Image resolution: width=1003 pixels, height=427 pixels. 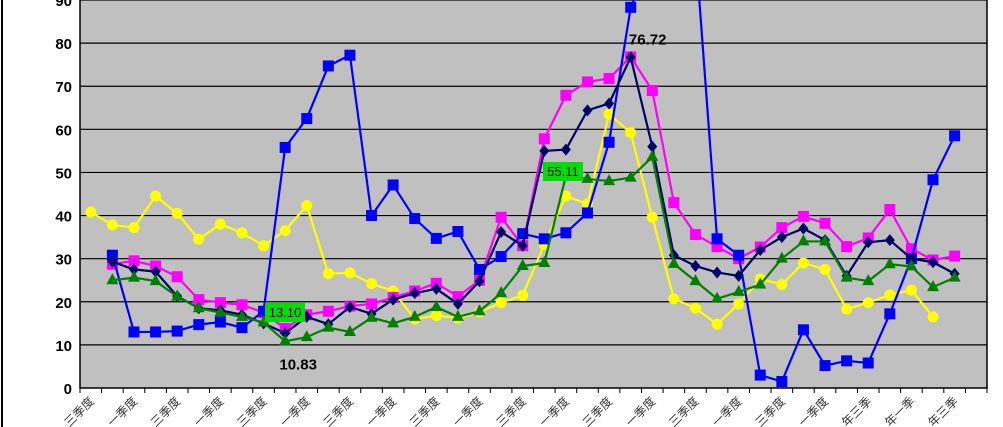 What do you see at coordinates (63, 199) in the screenshot?
I see `y-axis: 0 10 20 30 40 50 60 70 80 90` at bounding box center [63, 199].